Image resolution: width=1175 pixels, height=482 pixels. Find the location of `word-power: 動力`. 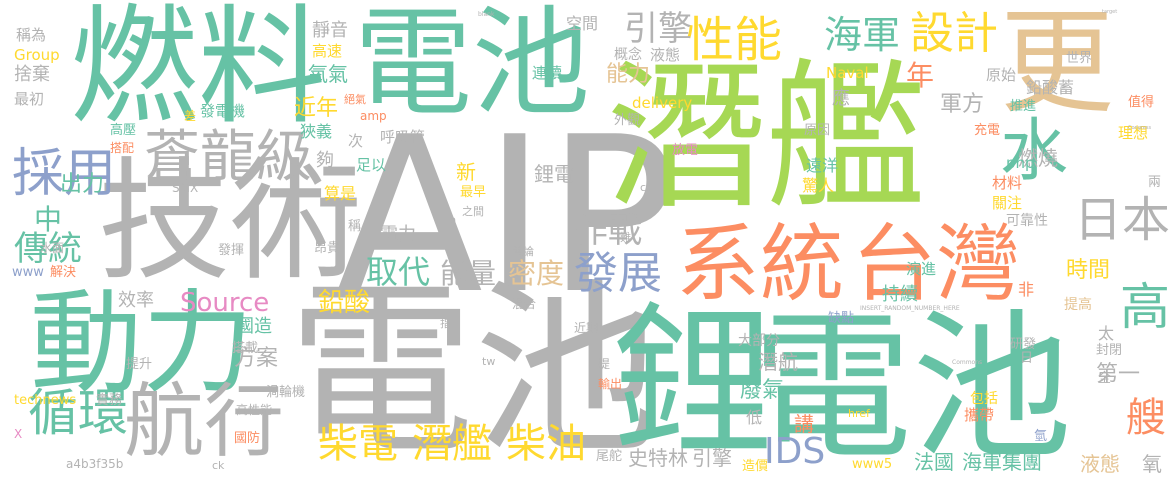

word-power: 動力 is located at coordinates (142, 344).